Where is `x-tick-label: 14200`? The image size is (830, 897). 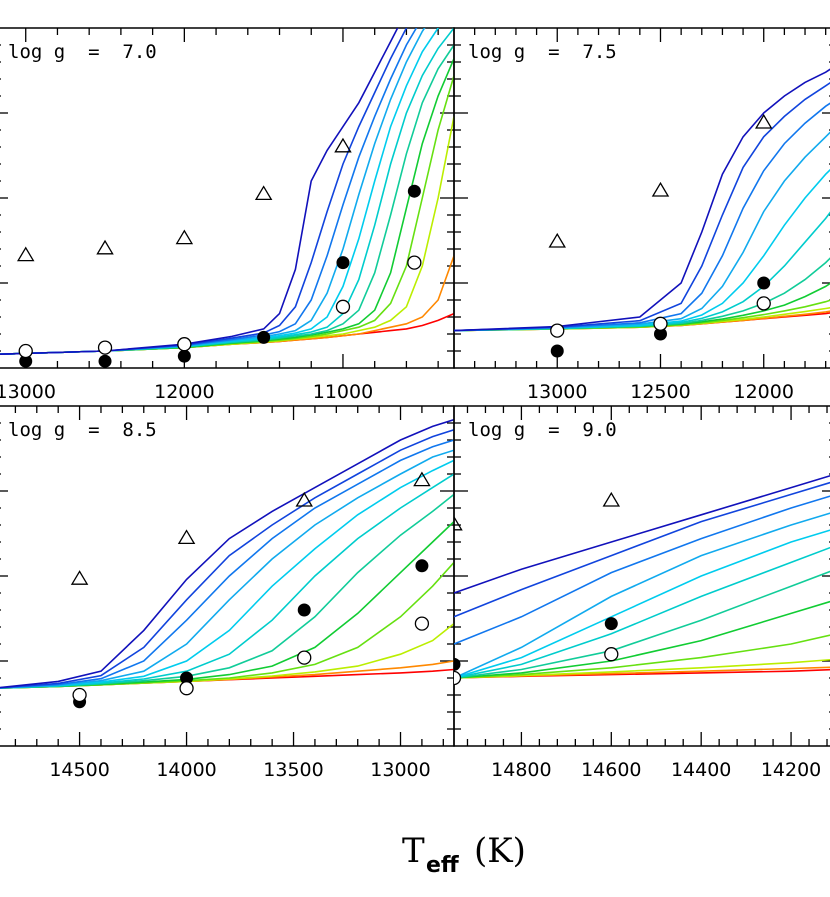 x-tick-label: 14200 is located at coordinates (791, 770).